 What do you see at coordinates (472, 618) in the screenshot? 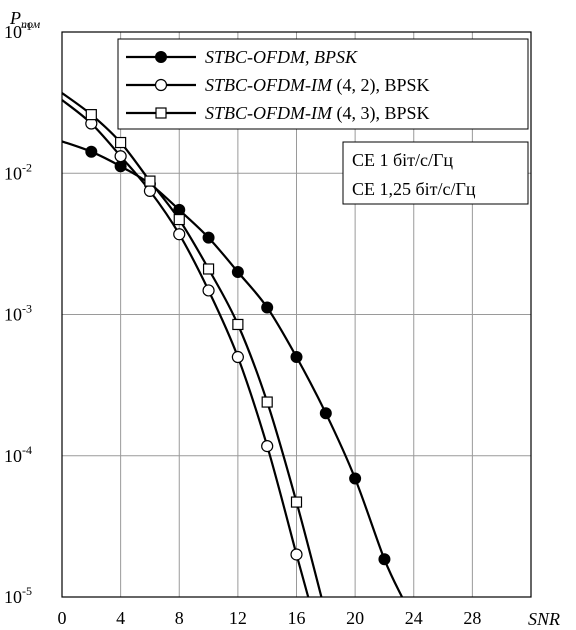
I see `x-tick-label: 28` at bounding box center [472, 618].